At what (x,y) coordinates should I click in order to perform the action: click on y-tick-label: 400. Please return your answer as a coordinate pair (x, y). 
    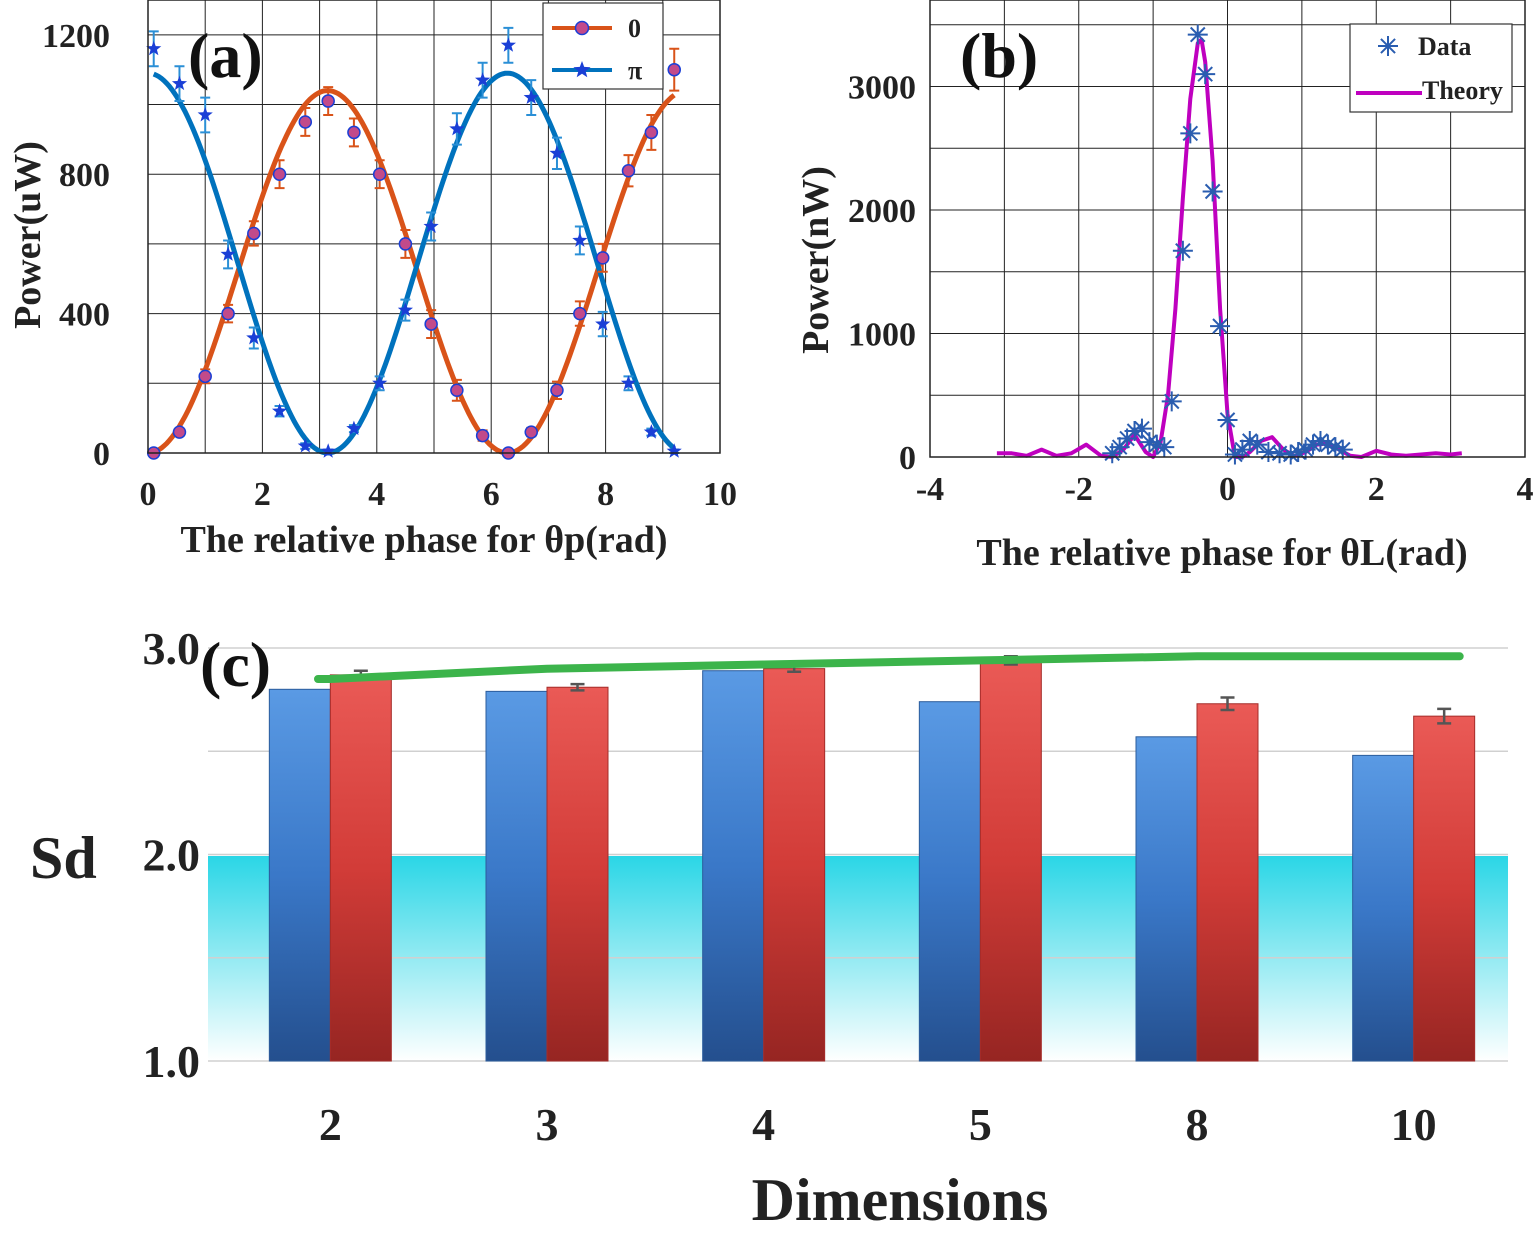
    Looking at the image, I should click on (84, 315).